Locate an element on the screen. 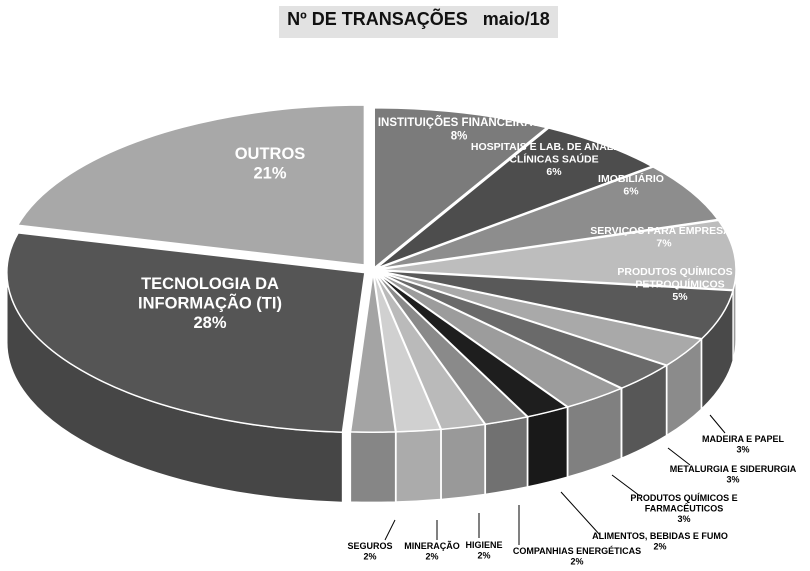 The width and height of the screenshot is (810, 571). slice-label: SERVIÇOS PARA EMPRESAS is located at coordinates (663, 231).